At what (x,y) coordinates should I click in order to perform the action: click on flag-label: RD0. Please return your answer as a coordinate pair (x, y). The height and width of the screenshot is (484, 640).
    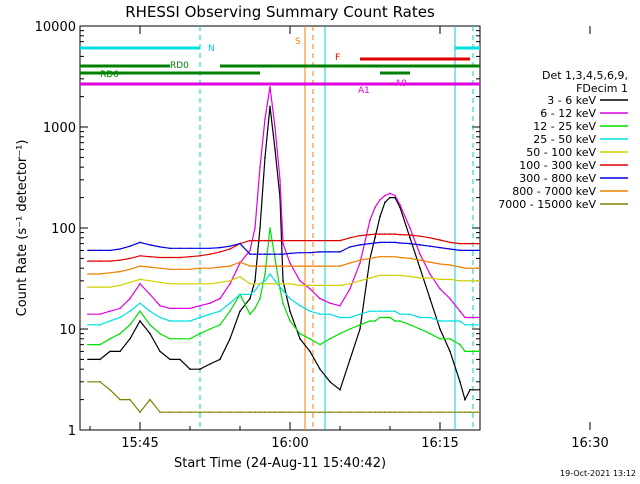
    Looking at the image, I should click on (179, 66).